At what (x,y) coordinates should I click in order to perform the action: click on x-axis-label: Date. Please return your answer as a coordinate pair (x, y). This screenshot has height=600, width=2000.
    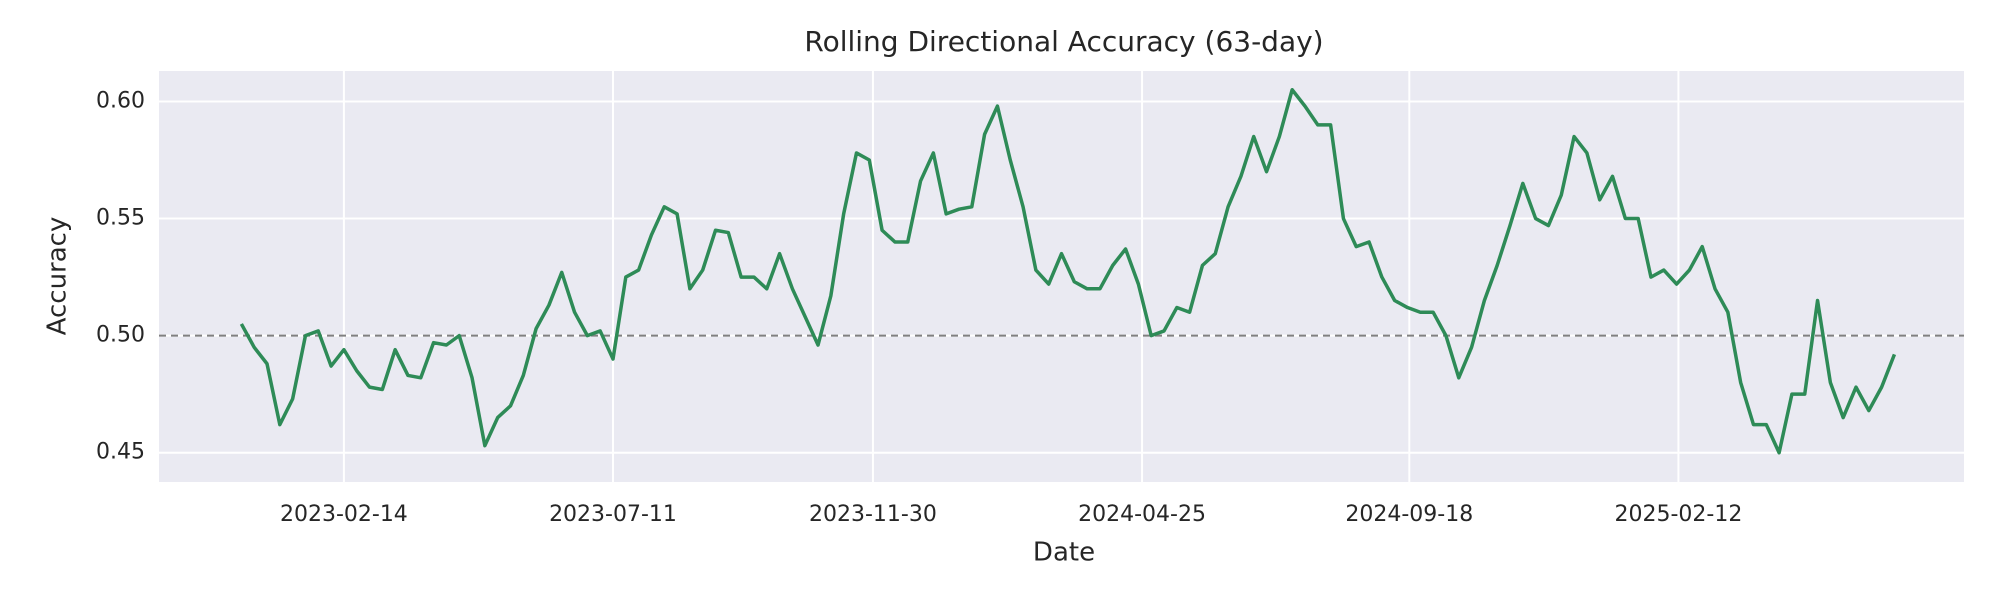
    Looking at the image, I should click on (1064, 553).